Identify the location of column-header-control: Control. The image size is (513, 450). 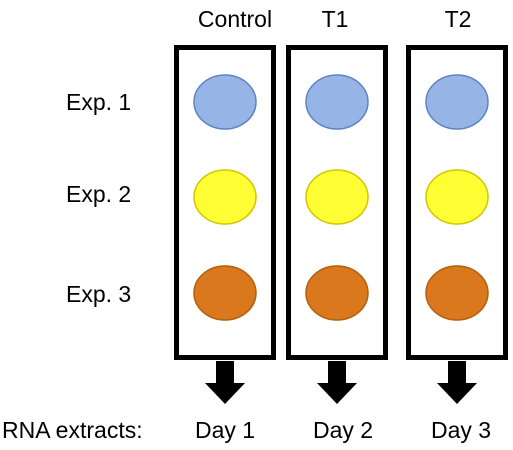
(235, 19).